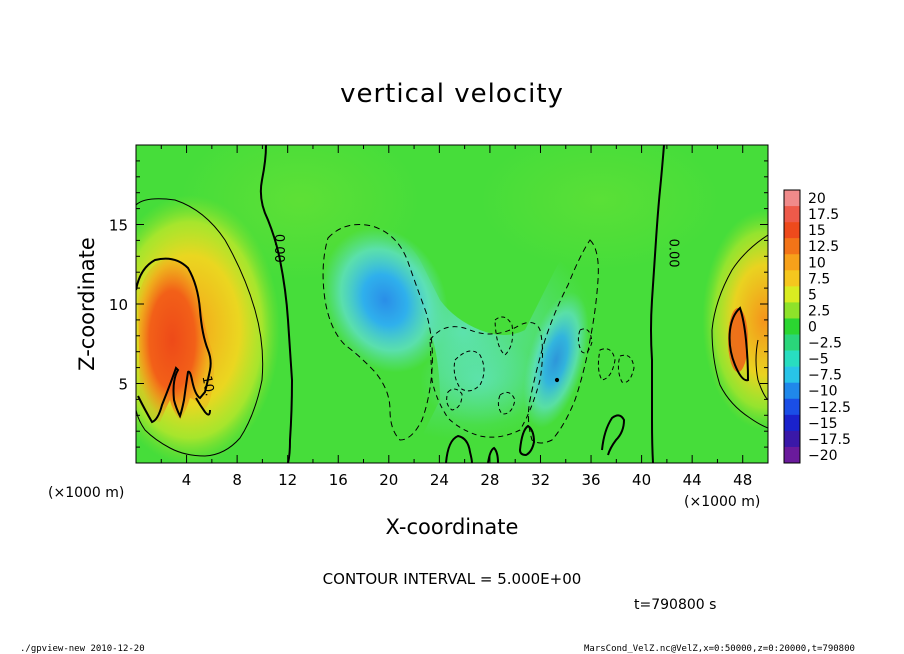 This screenshot has height=654, width=904. What do you see at coordinates (237, 480) in the screenshot?
I see `x-tick-label: 8` at bounding box center [237, 480].